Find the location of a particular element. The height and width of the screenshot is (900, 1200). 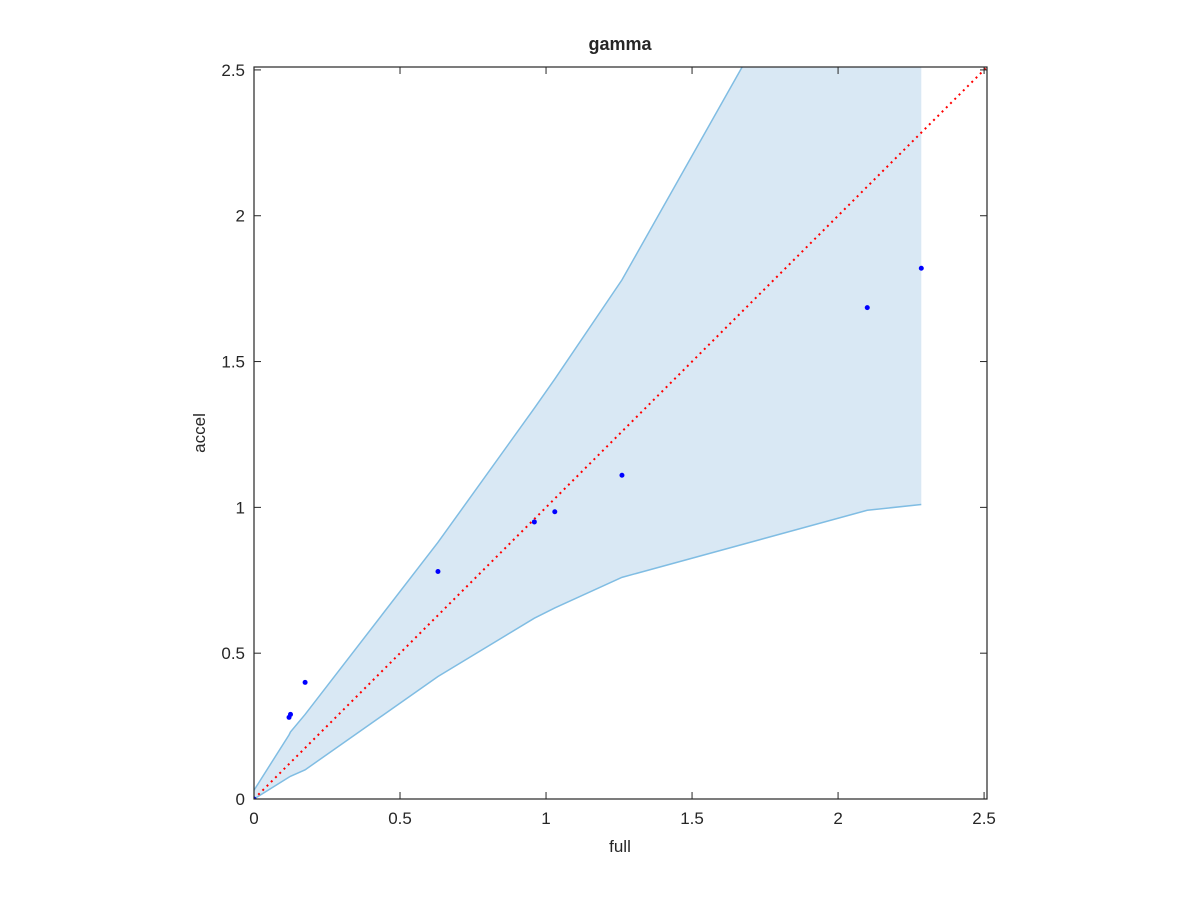

y-tick-label: 1 is located at coordinates (240, 507).